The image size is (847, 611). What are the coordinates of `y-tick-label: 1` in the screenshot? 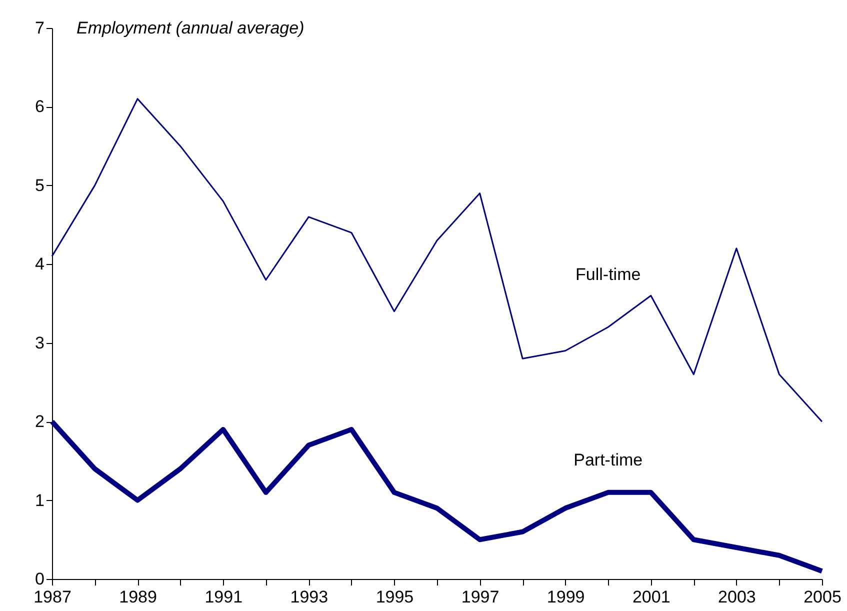 It's located at (39, 500).